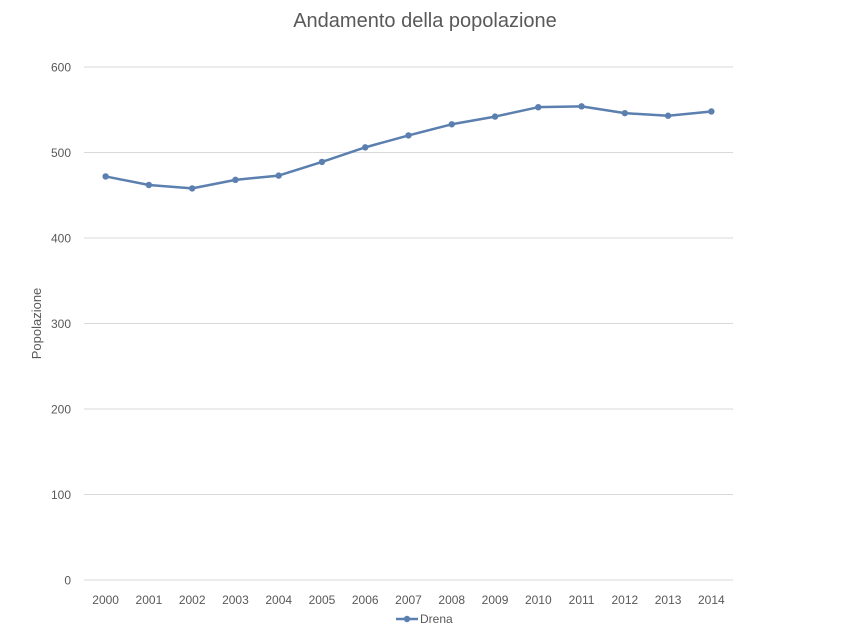 The image size is (850, 638). Describe the element at coordinates (425, 21) in the screenshot. I see `chart-title: Andamento della popolazione` at that location.